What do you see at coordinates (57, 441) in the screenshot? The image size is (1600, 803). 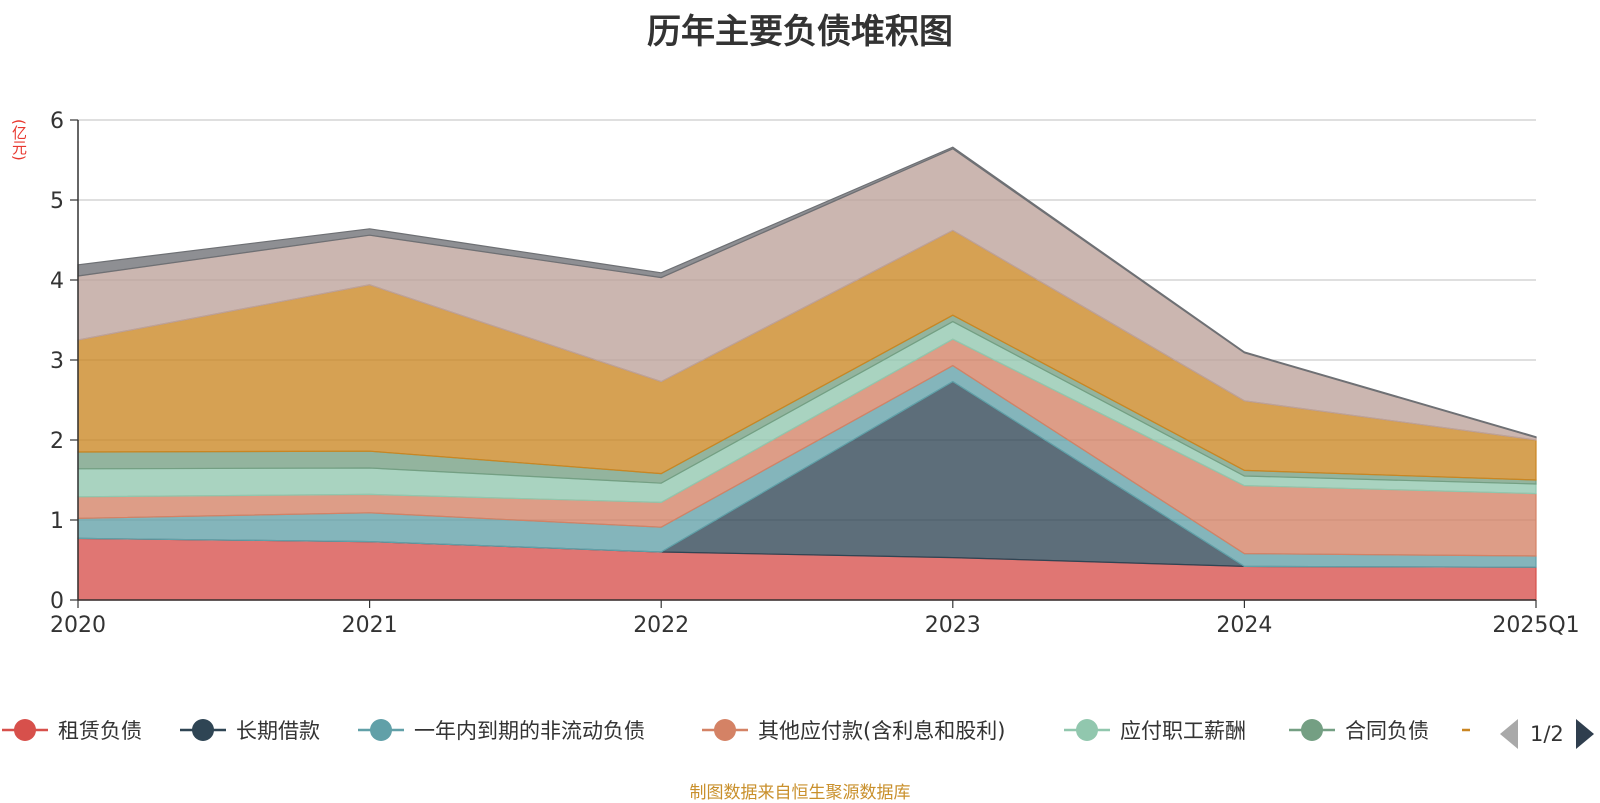 I see `y-tick-label-2: 2` at bounding box center [57, 441].